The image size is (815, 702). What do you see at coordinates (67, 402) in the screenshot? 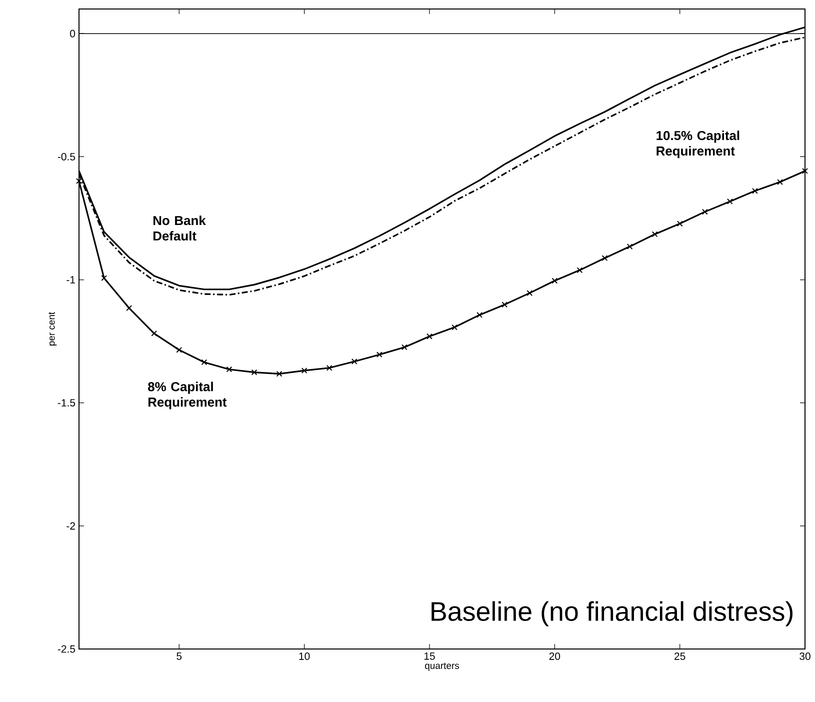
I see `y-tick-label: -1.5` at bounding box center [67, 402].